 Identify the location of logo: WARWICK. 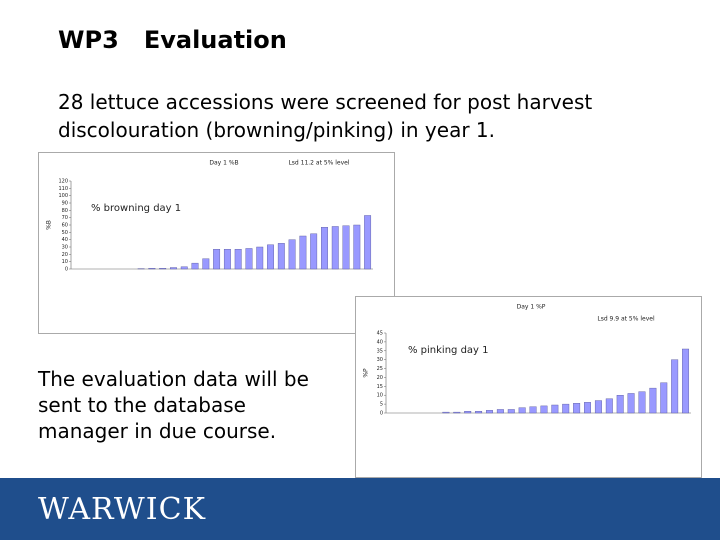
(122, 509).